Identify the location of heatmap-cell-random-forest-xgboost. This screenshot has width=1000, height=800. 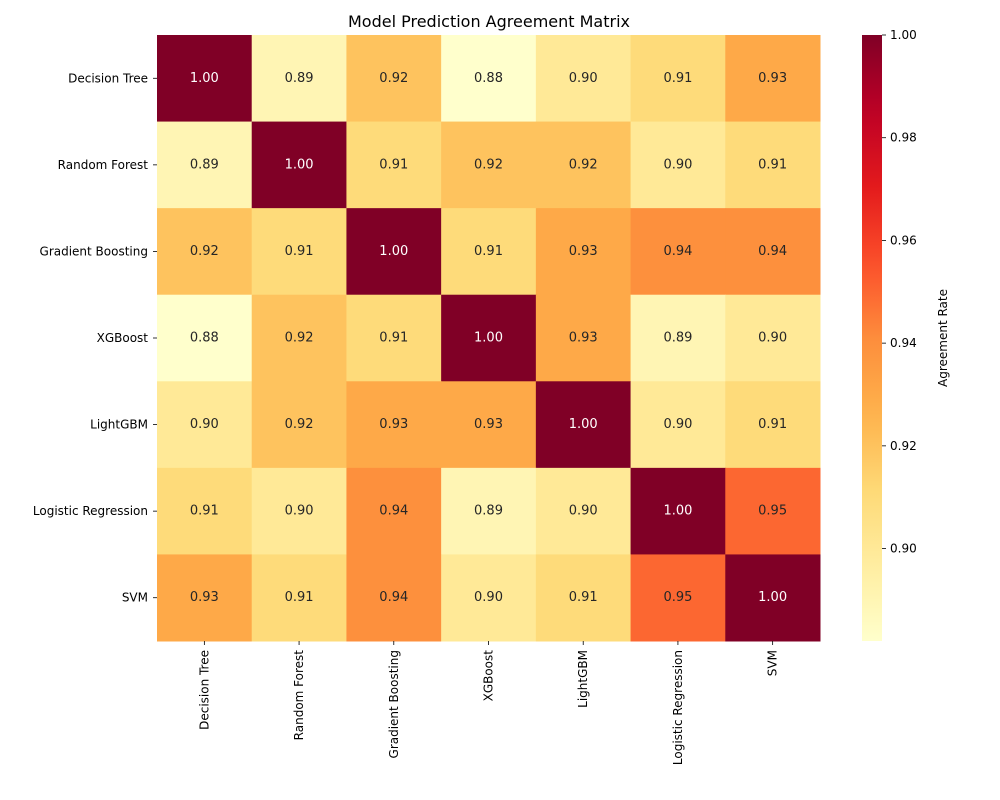
(489, 165).